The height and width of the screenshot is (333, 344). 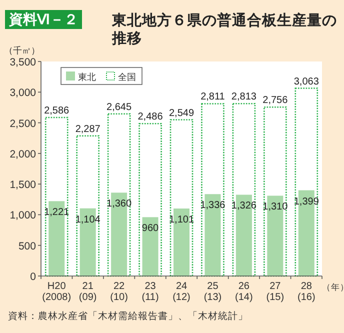 What do you see at coordinates (181, 220) in the screenshot?
I see `data-label: 1,101` at bounding box center [181, 220].